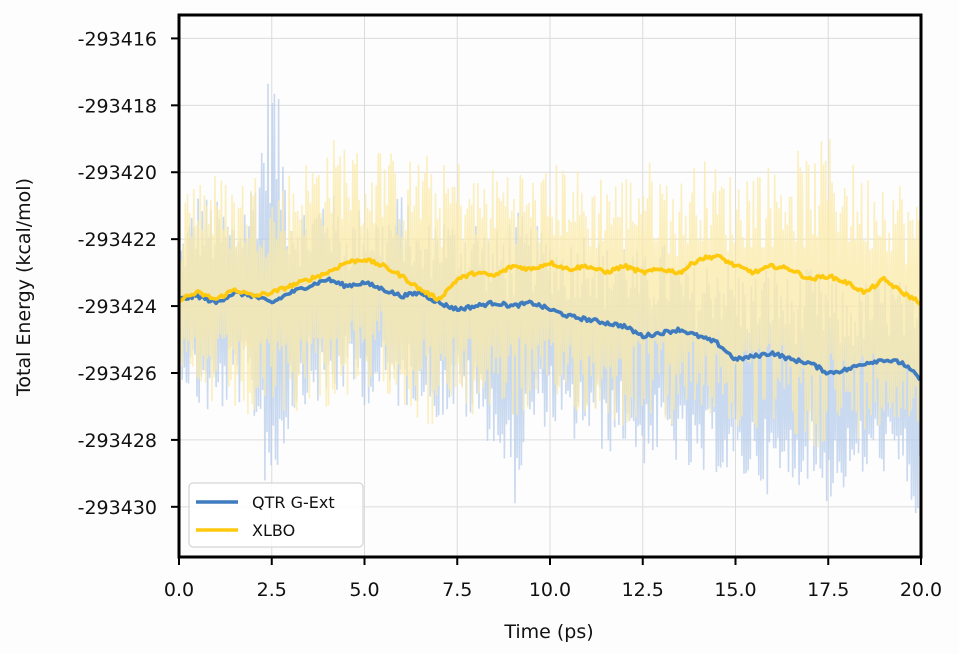 Image resolution: width=959 pixels, height=654 pixels. I want to click on y-tick-label-2: -293420, so click(117, 173).